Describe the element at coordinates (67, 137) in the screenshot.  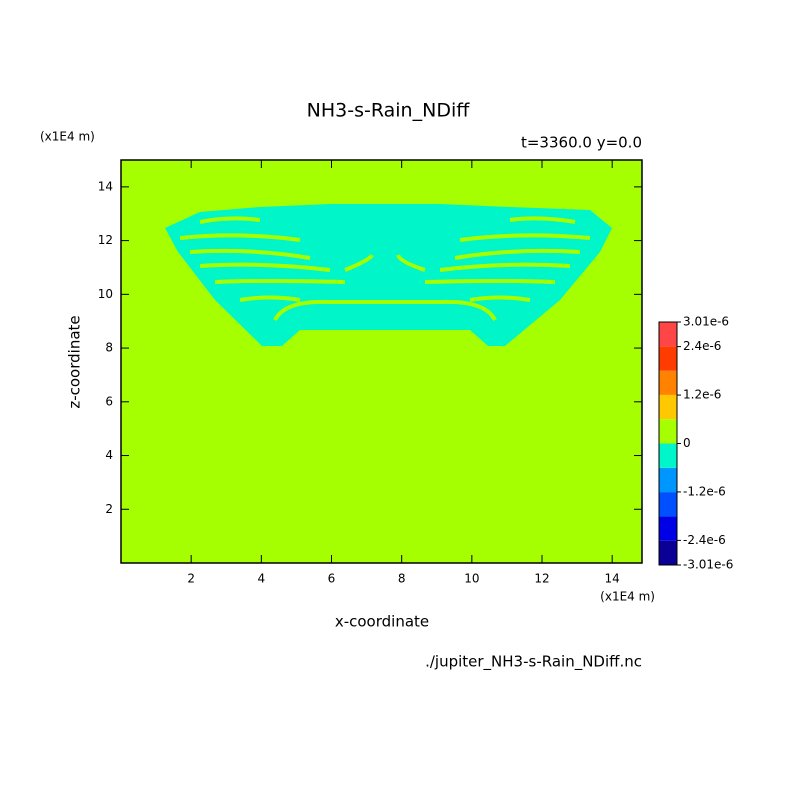
I see `y-unit: (x1E4 m)` at that location.